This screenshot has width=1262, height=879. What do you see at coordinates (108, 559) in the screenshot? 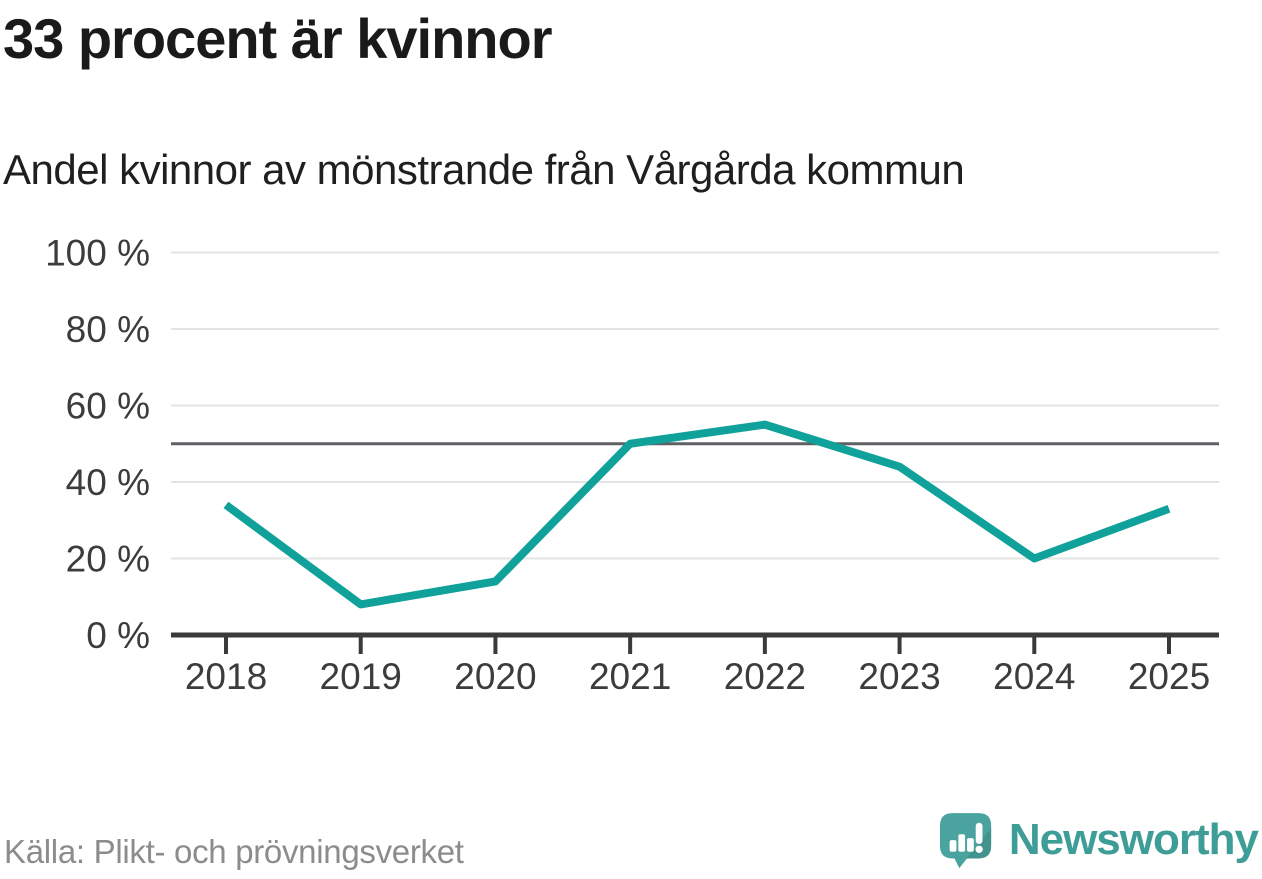
I see `y-tick-label-20: 20 %` at bounding box center [108, 559].